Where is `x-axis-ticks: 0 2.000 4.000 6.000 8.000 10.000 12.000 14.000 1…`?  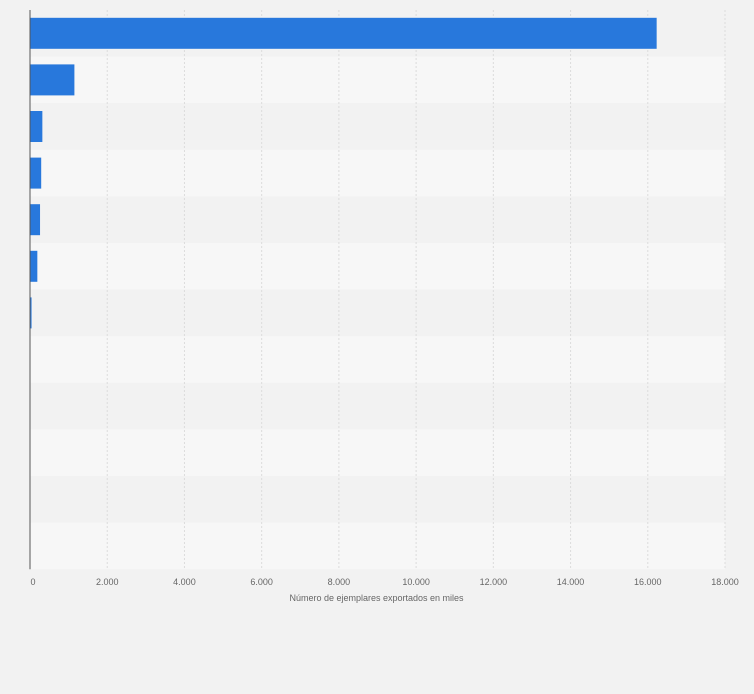 x-axis-ticks: 0 2.000 4.000 6.000 8.000 10.000 12.000 14.000 1… is located at coordinates (384, 582).